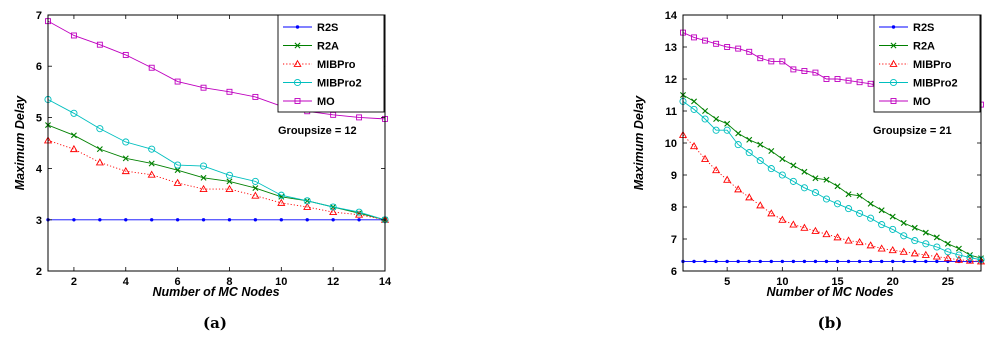 The image size is (992, 347). What do you see at coordinates (322, 84) in the screenshot?
I see `legend-entry-mibpro2: MIBPro2` at bounding box center [322, 84].